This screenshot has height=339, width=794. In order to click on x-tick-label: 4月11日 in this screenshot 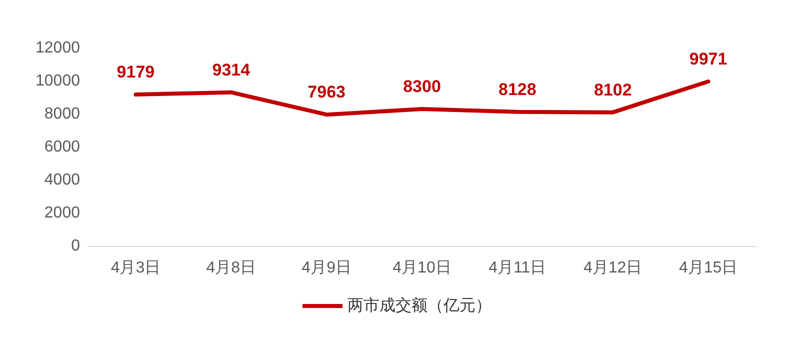, I will do `click(517, 268)`.